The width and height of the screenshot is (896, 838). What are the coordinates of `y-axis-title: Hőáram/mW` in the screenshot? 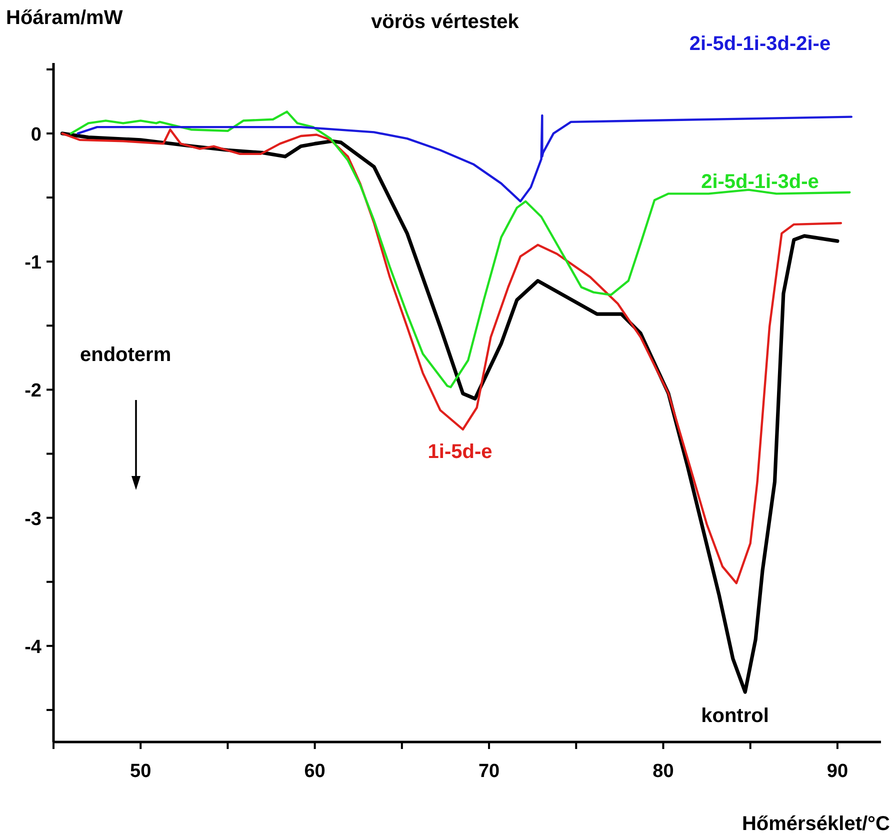 It's located at (64, 18).